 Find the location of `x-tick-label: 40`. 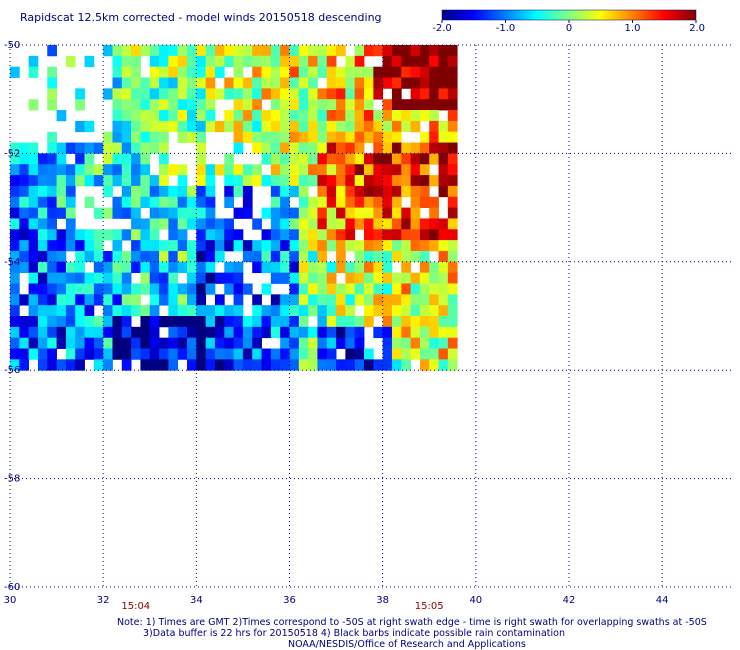

x-tick-label: 40 is located at coordinates (475, 600).